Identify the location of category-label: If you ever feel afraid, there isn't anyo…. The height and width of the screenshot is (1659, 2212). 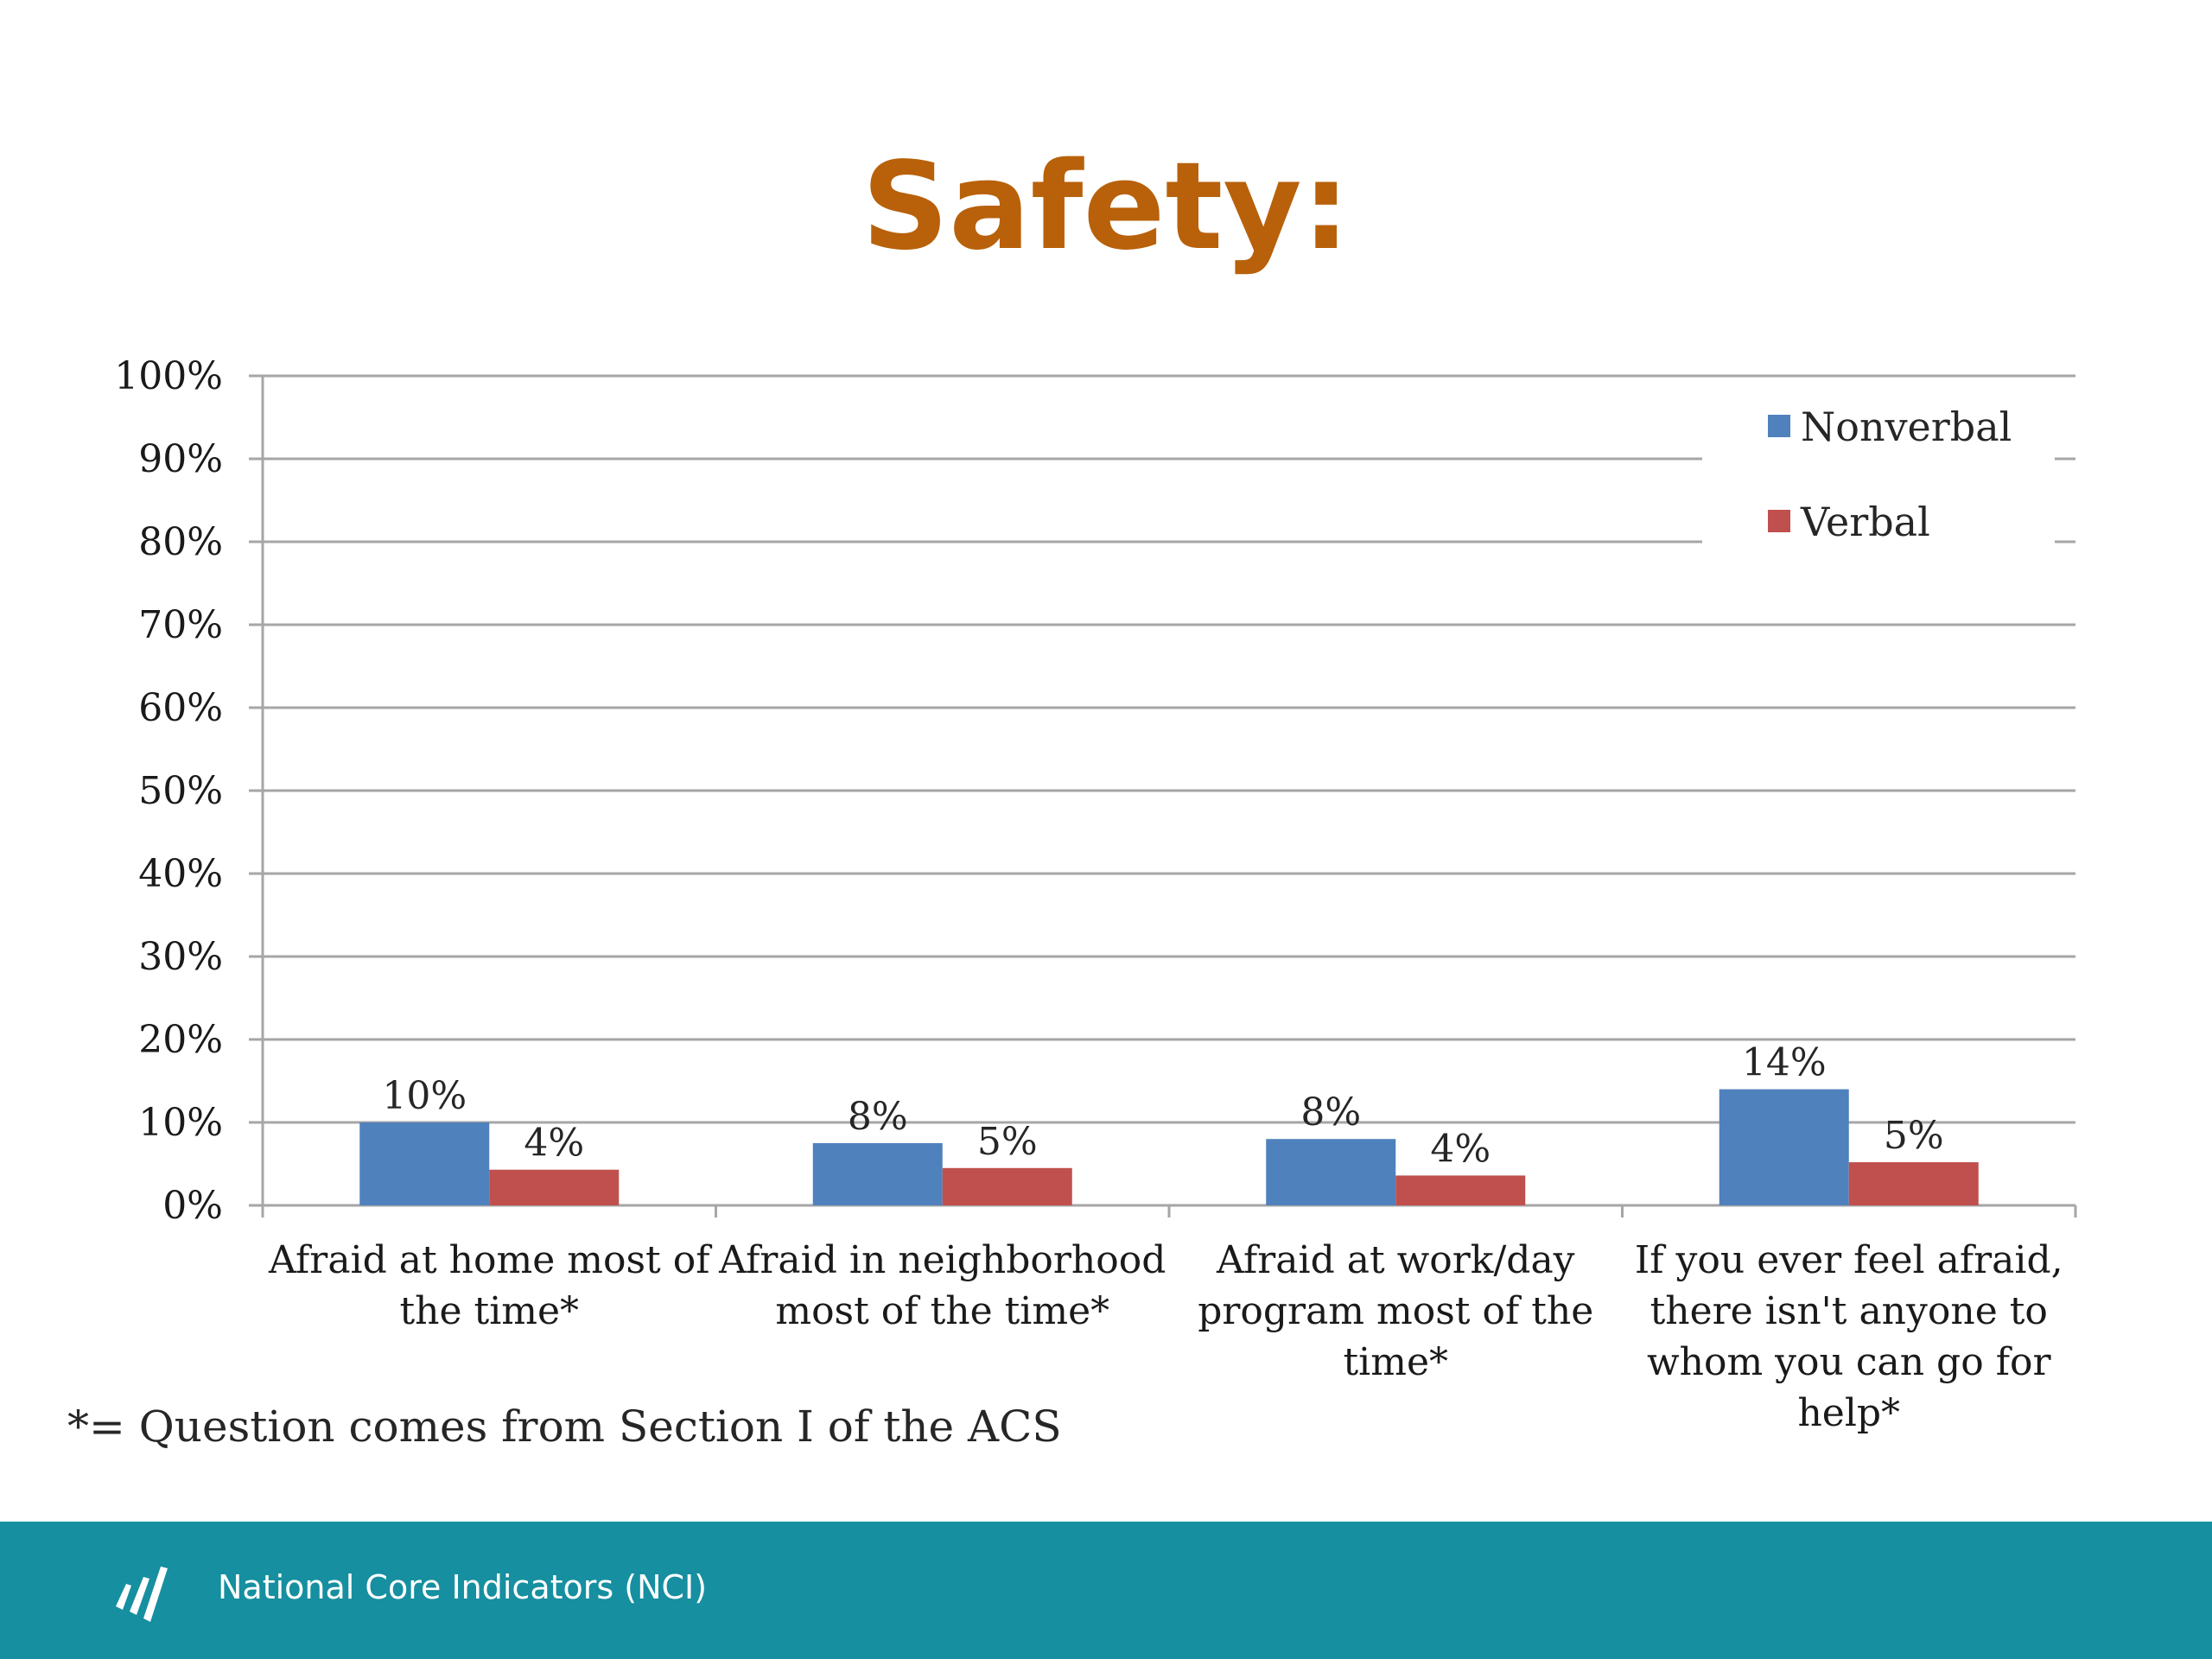
(1849, 1336).